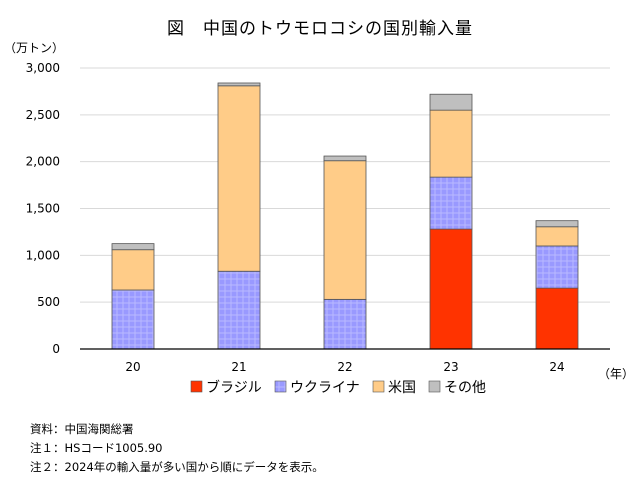  What do you see at coordinates (320, 29) in the screenshot?
I see `chart-title: 図 中国のトウモロコシの国別輸入量` at bounding box center [320, 29].